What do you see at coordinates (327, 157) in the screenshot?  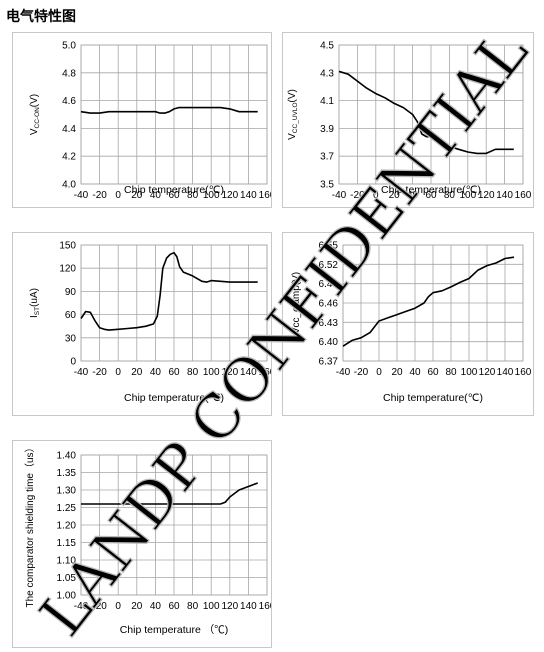 I see `y-tick-label: 3.7` at bounding box center [327, 157].